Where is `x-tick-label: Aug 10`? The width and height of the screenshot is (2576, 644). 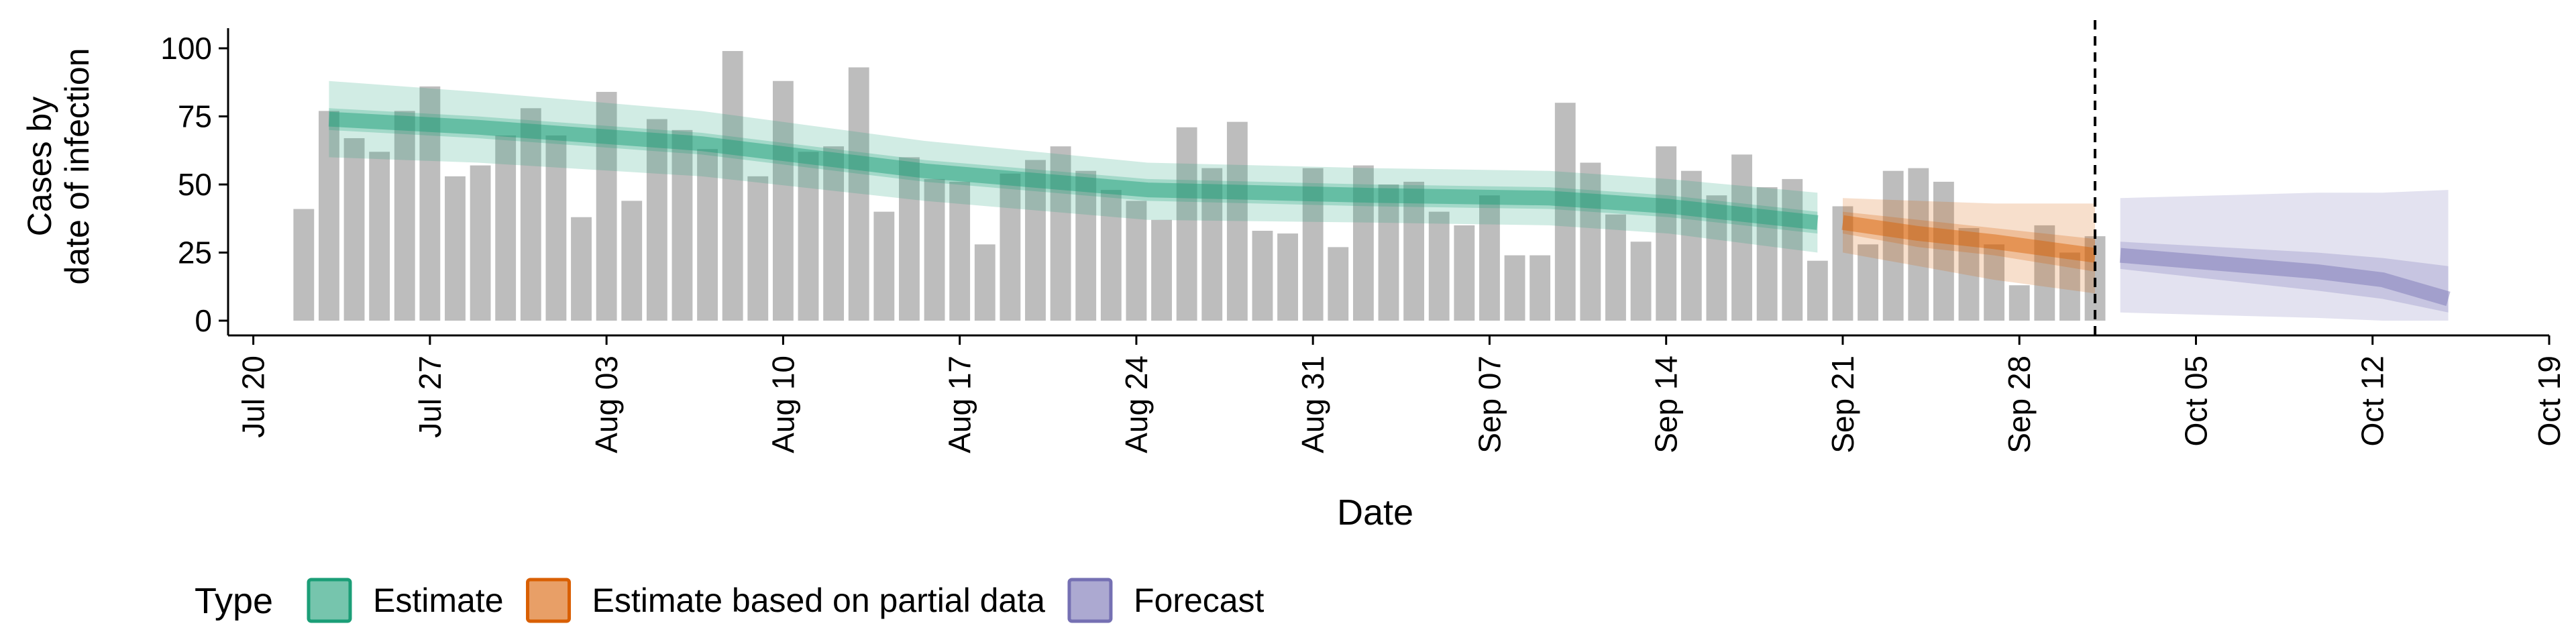 x-tick-label: Aug 10 is located at coordinates (782, 404).